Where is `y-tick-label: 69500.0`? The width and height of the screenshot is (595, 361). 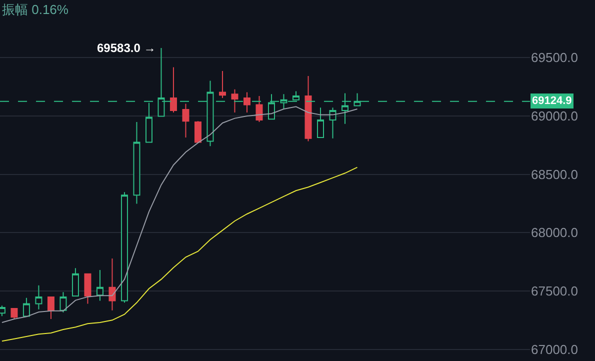 y-tick-label: 69500.0 is located at coordinates (554, 58).